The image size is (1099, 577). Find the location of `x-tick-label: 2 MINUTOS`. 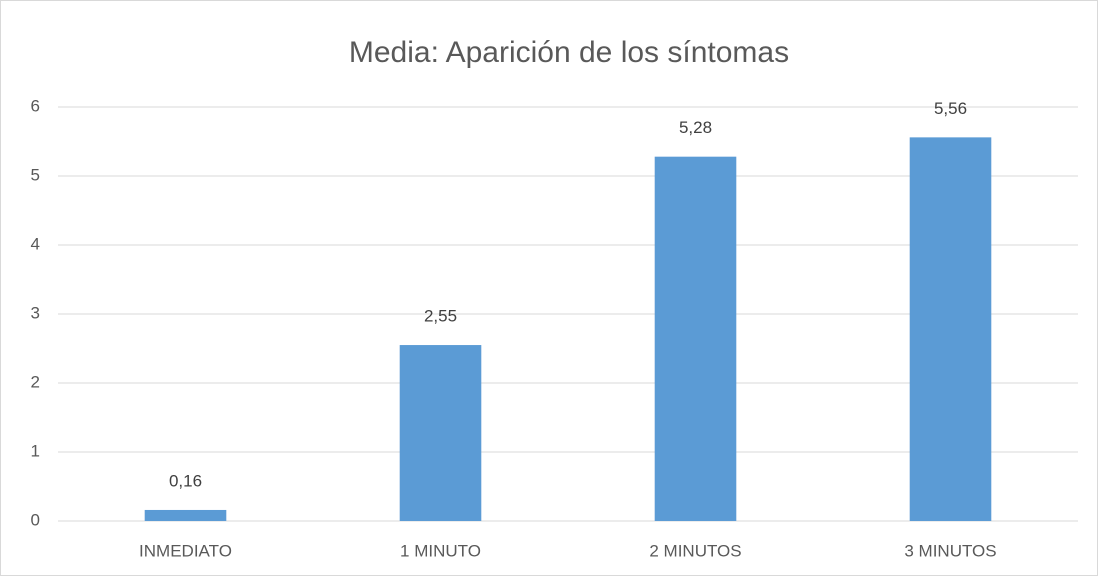

x-tick-label: 2 MINUTOS is located at coordinates (695, 550).